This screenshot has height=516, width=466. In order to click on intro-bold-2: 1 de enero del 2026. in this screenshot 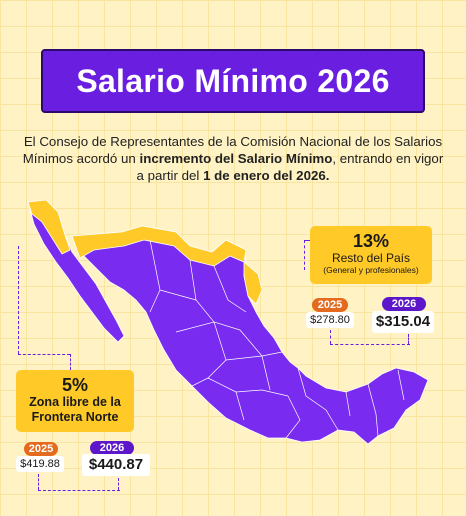, I will do `click(266, 175)`.